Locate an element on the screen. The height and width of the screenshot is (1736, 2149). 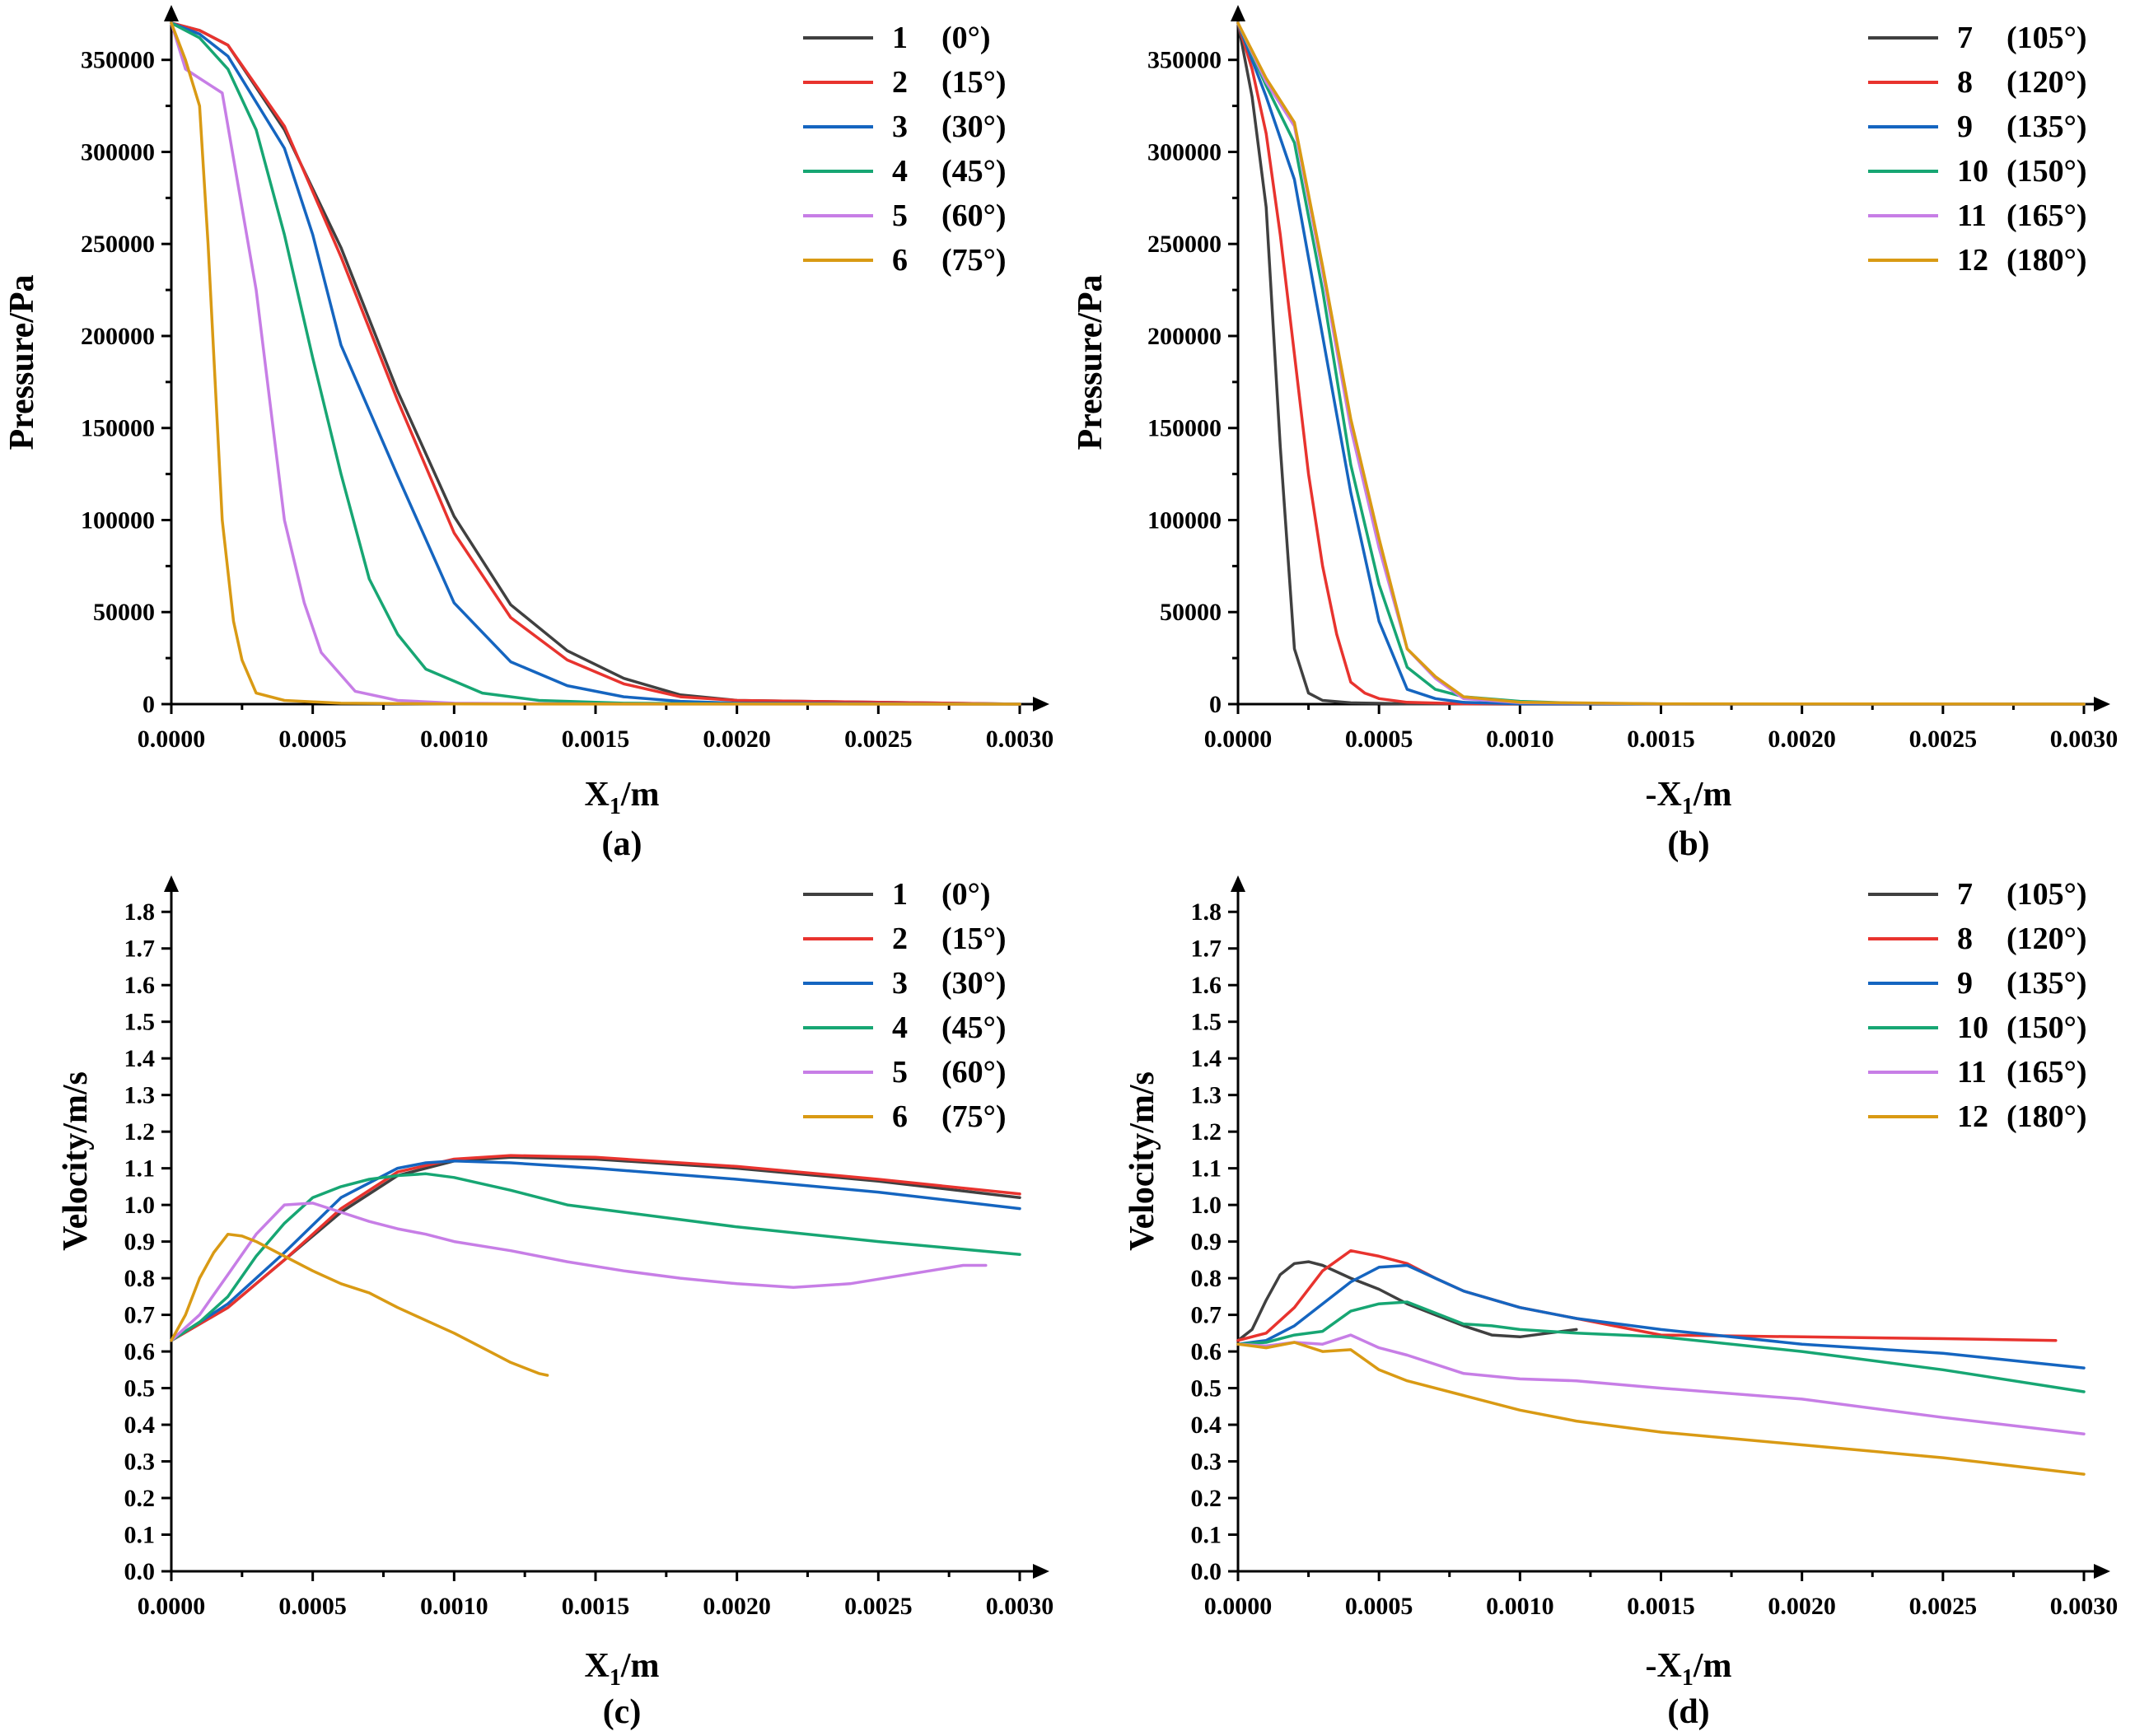
x-axis-title-sub: 1 is located at coordinates (1688, 1678).